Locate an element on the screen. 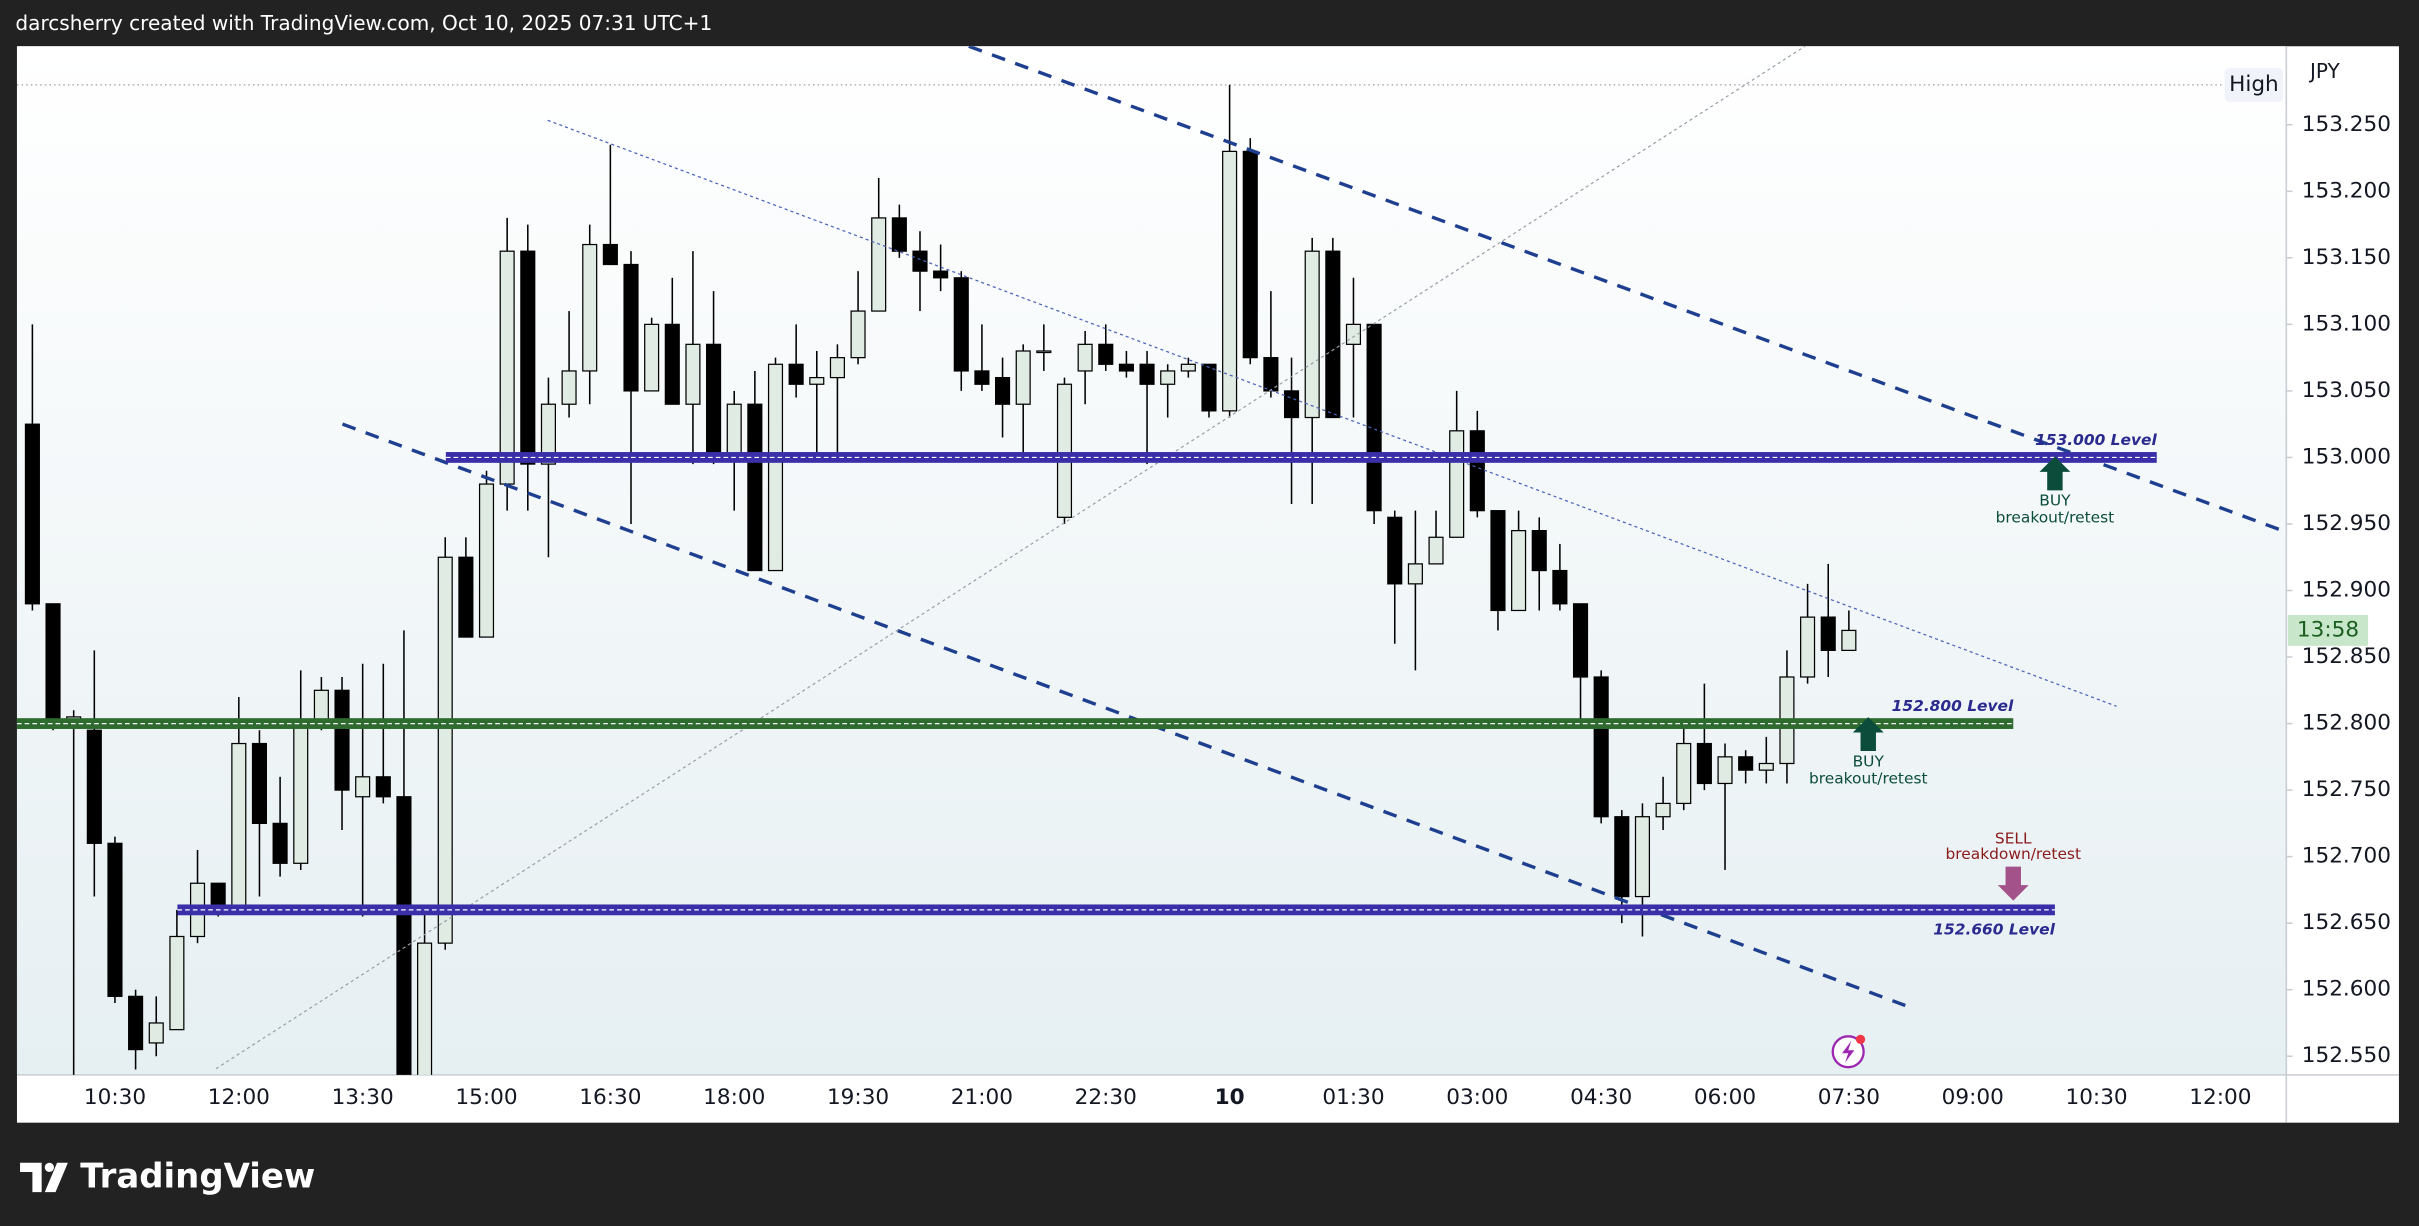 This screenshot has width=2419, height=1226. y-tick-label: 153.000 is located at coordinates (2346, 456).